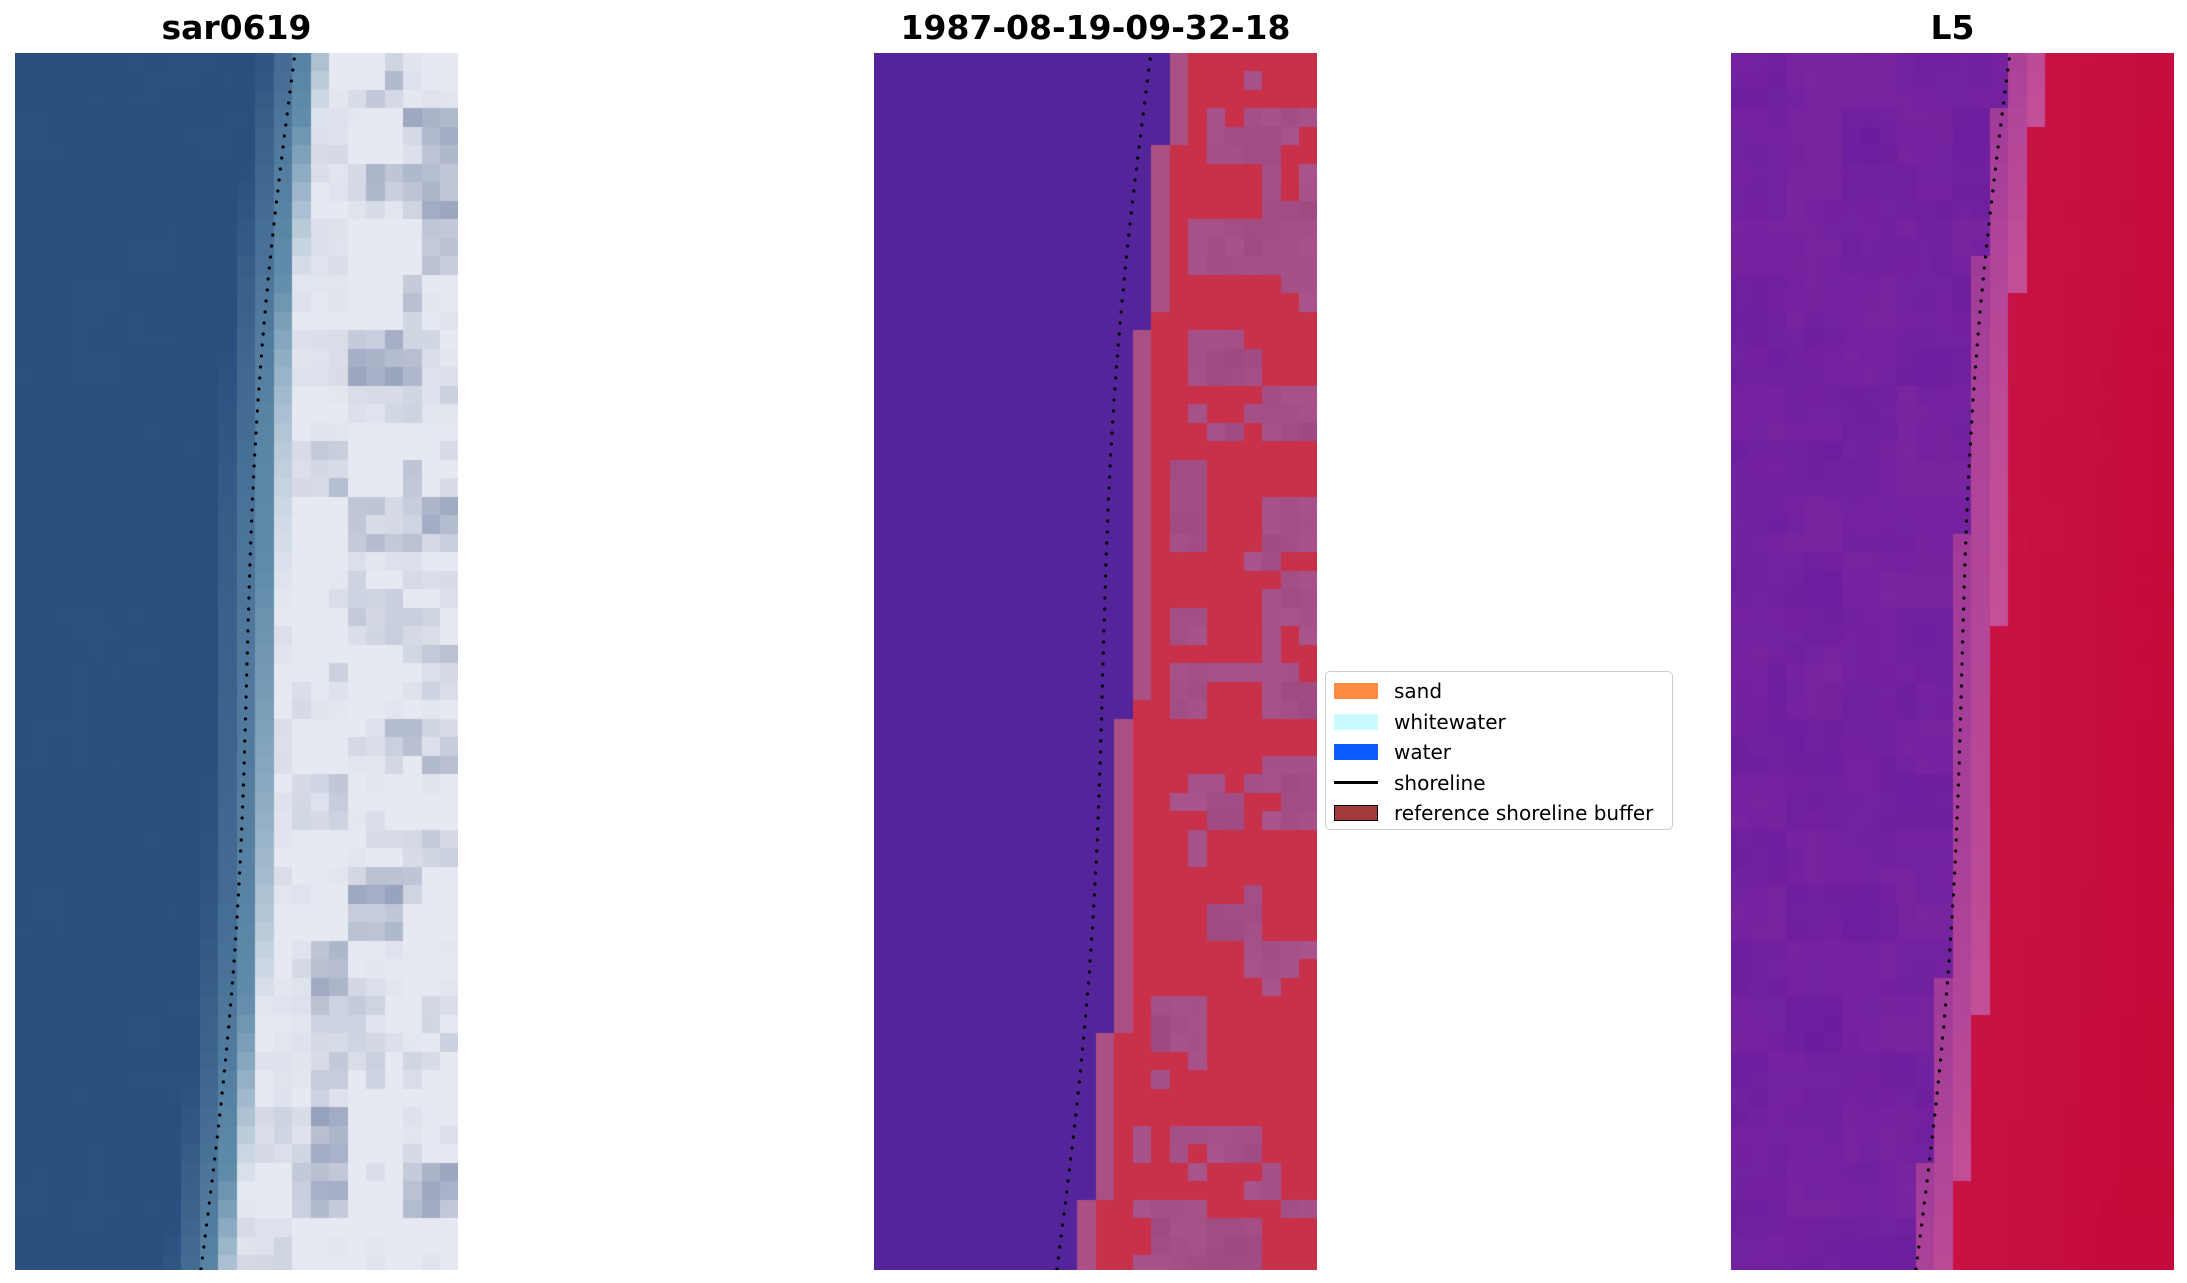 This screenshot has width=2187, height=1283. Describe the element at coordinates (1356, 691) in the screenshot. I see `sand-swatch` at that location.